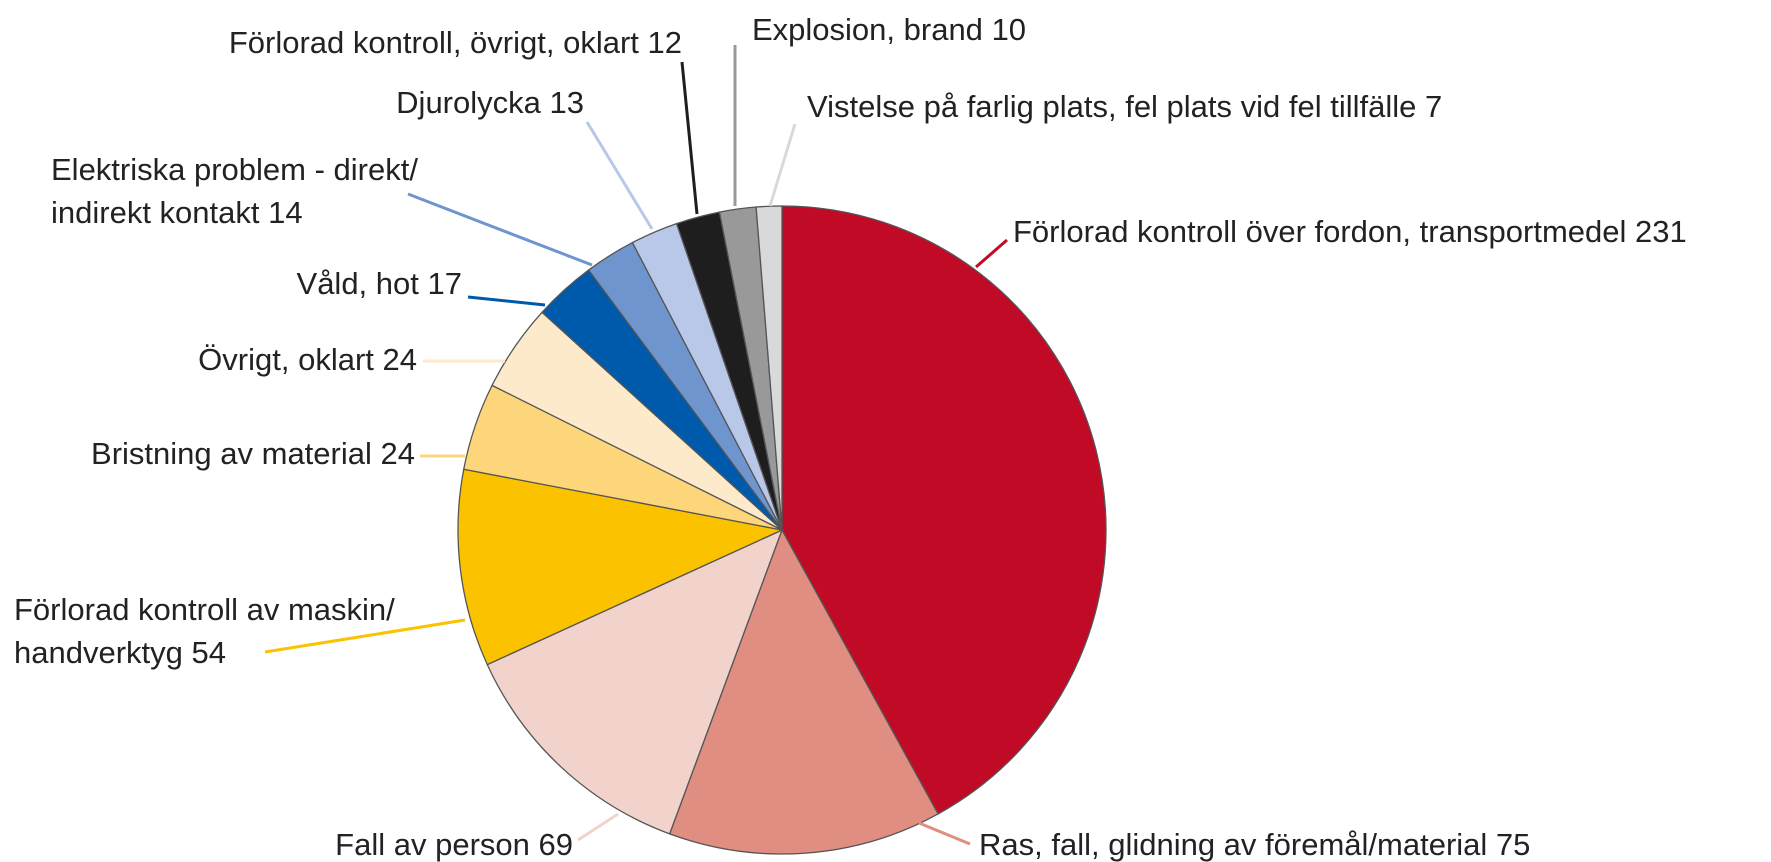 The width and height of the screenshot is (1771, 862). I want to click on category-label: Våld, hot, so click(357, 283).